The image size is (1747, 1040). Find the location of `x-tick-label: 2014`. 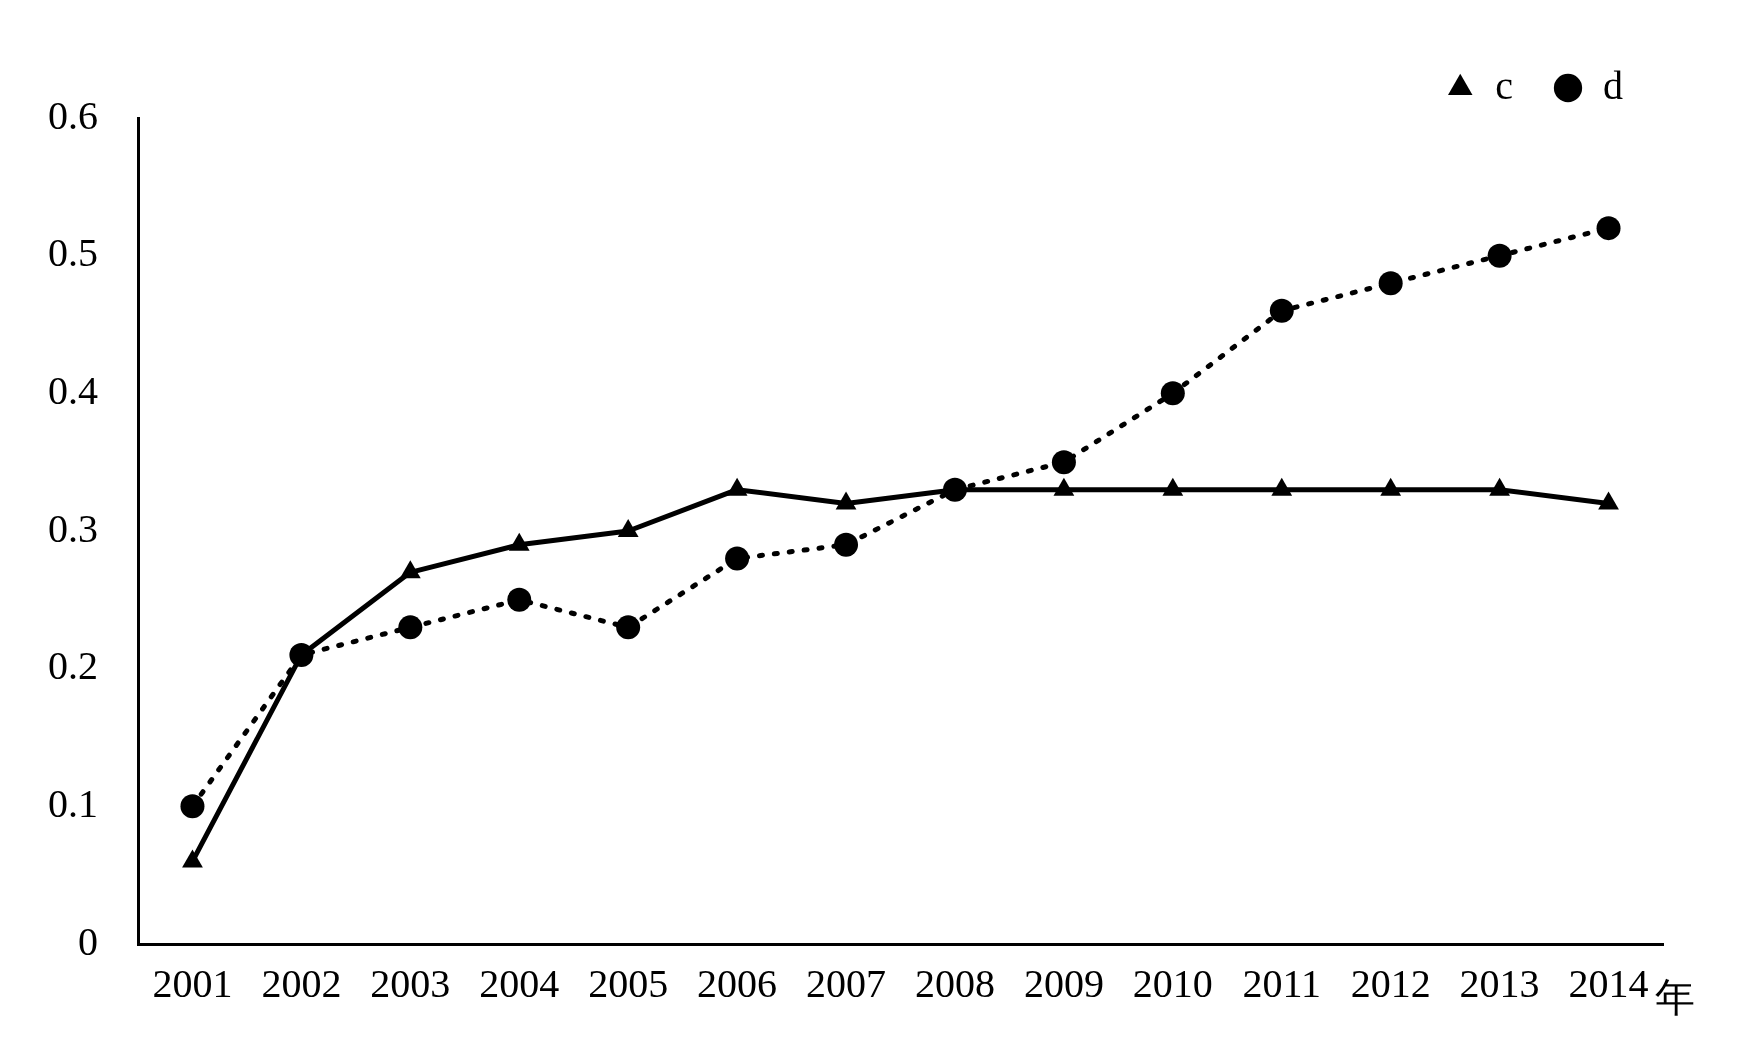

x-tick-label: 2014 is located at coordinates (1608, 983).